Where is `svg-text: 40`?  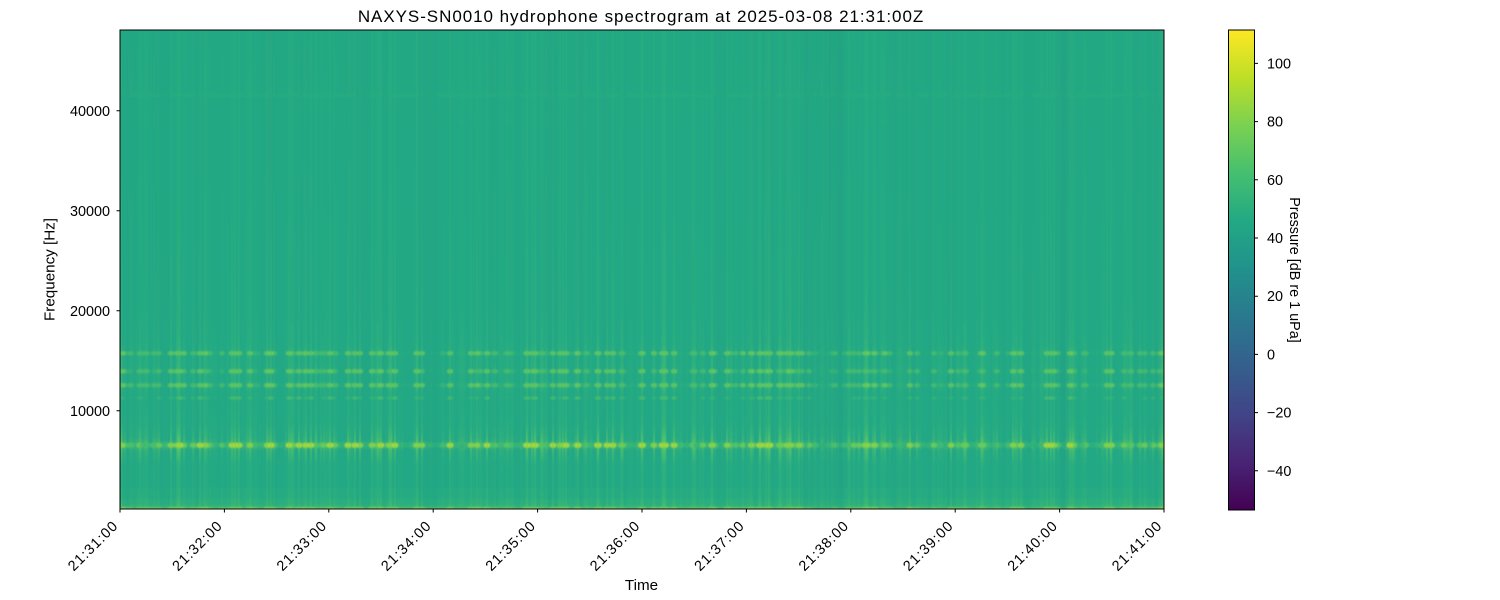
svg-text: 40 is located at coordinates (1275, 239).